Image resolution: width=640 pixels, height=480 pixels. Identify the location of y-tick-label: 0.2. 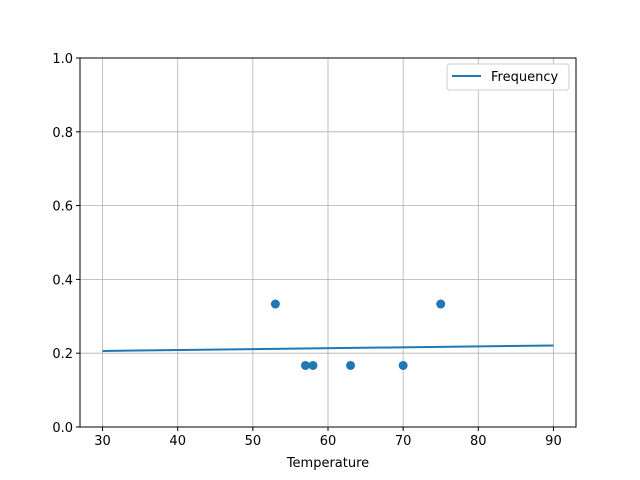
(62, 354).